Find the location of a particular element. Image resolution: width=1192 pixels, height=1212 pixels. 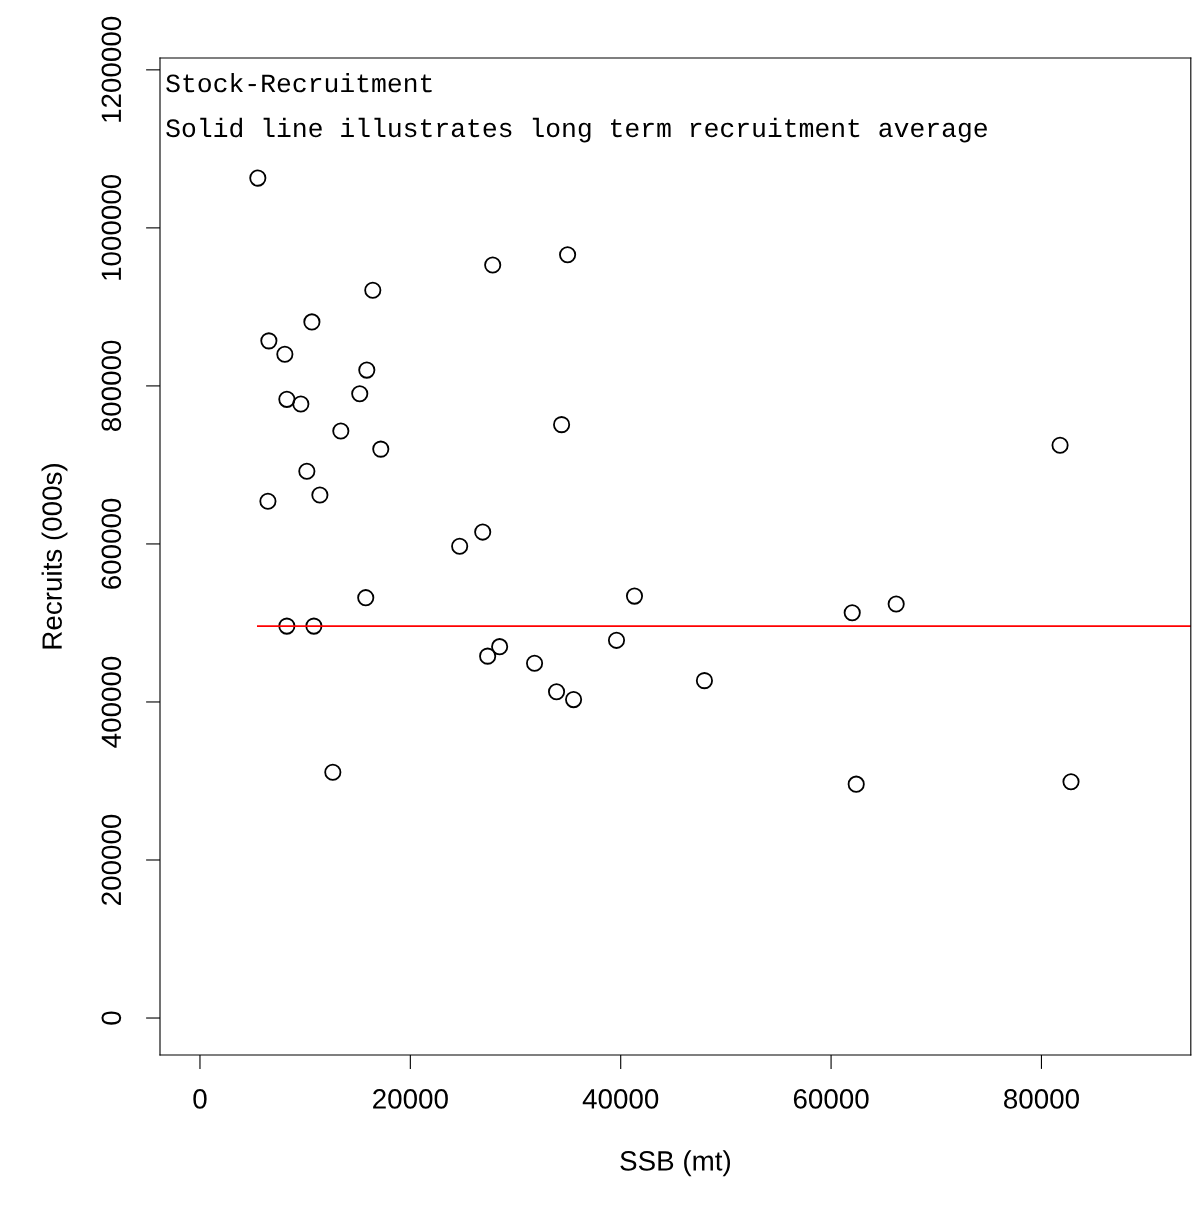

y-tick-label: 400000 is located at coordinates (111, 702).